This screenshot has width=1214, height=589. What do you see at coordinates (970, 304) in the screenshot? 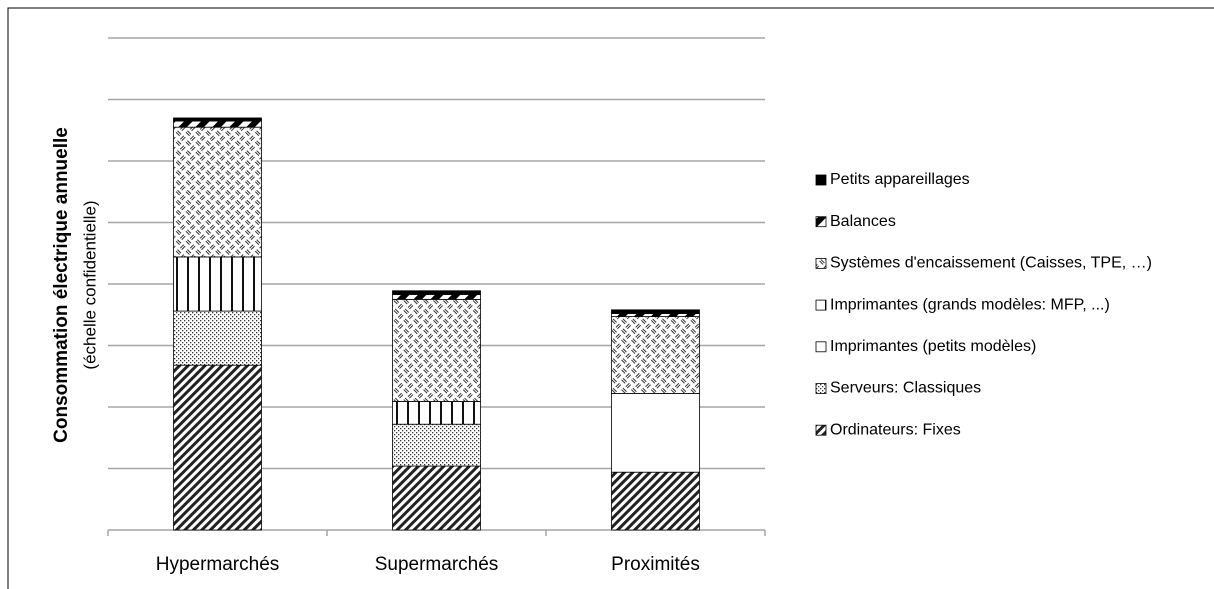
I see `legend-label: Imprimantes (grands modèles: MFP, ...)` at bounding box center [970, 304].